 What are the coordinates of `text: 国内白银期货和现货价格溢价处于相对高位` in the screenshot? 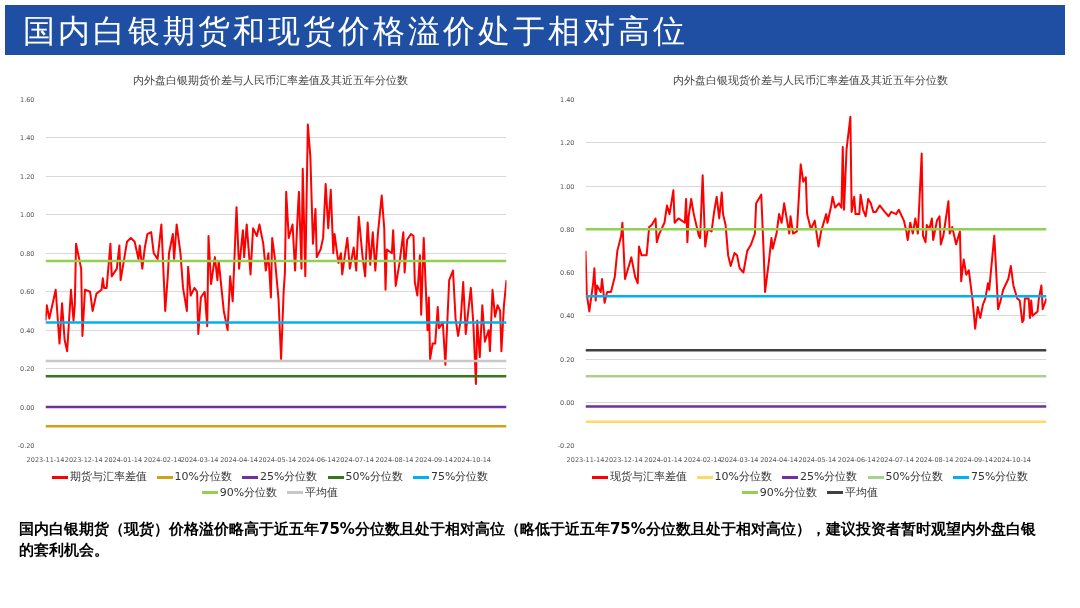 It's located at (355, 31).